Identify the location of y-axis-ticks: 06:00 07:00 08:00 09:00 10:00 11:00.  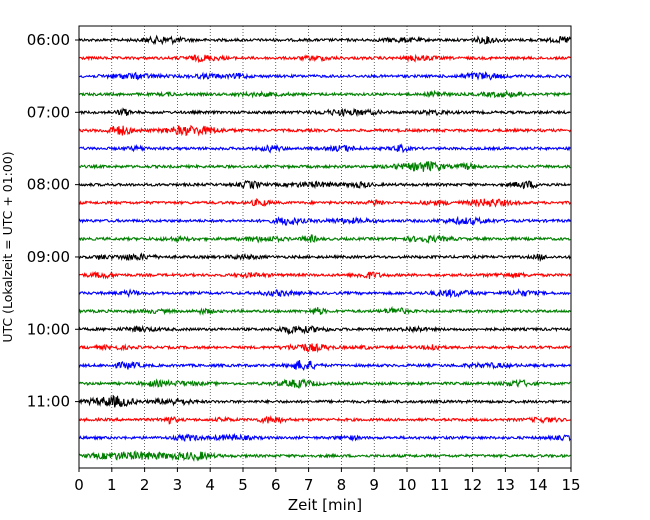
(53, 221).